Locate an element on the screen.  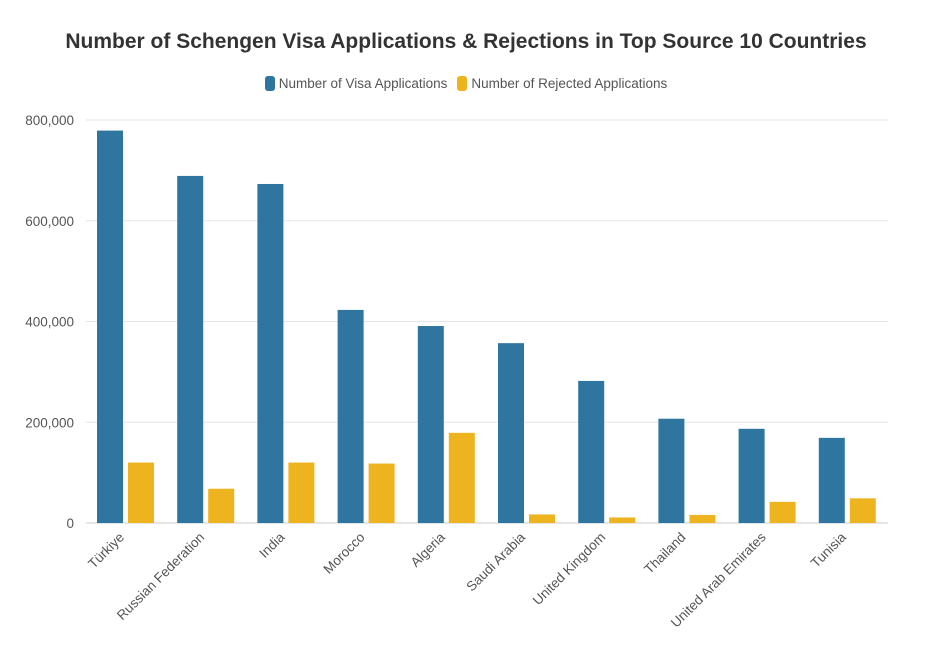
x-tick-label: Türkiye is located at coordinates (106, 551).